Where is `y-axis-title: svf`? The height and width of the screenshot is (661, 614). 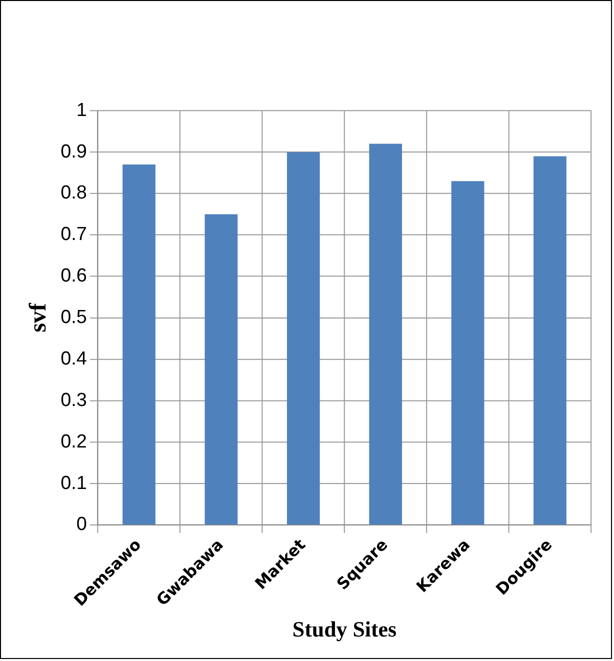
y-axis-title: svf is located at coordinates (38, 317).